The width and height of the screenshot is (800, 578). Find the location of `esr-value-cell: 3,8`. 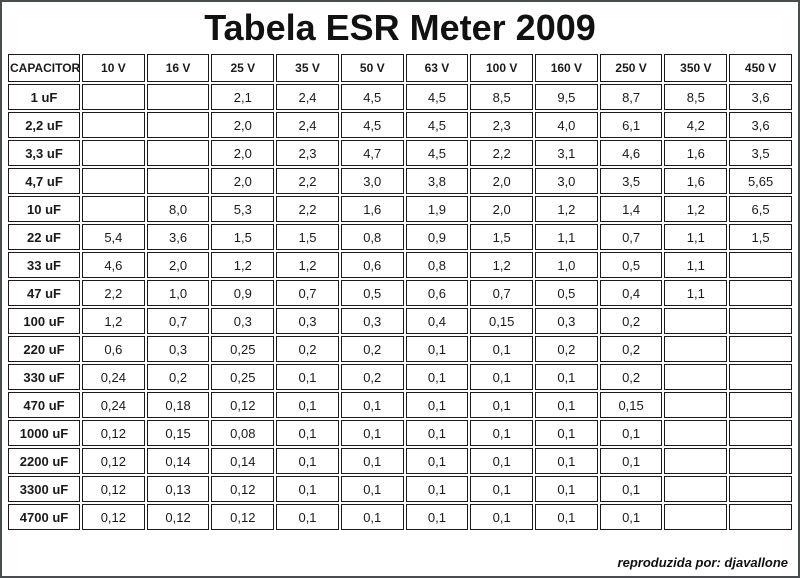

esr-value-cell: 3,8 is located at coordinates (437, 181).